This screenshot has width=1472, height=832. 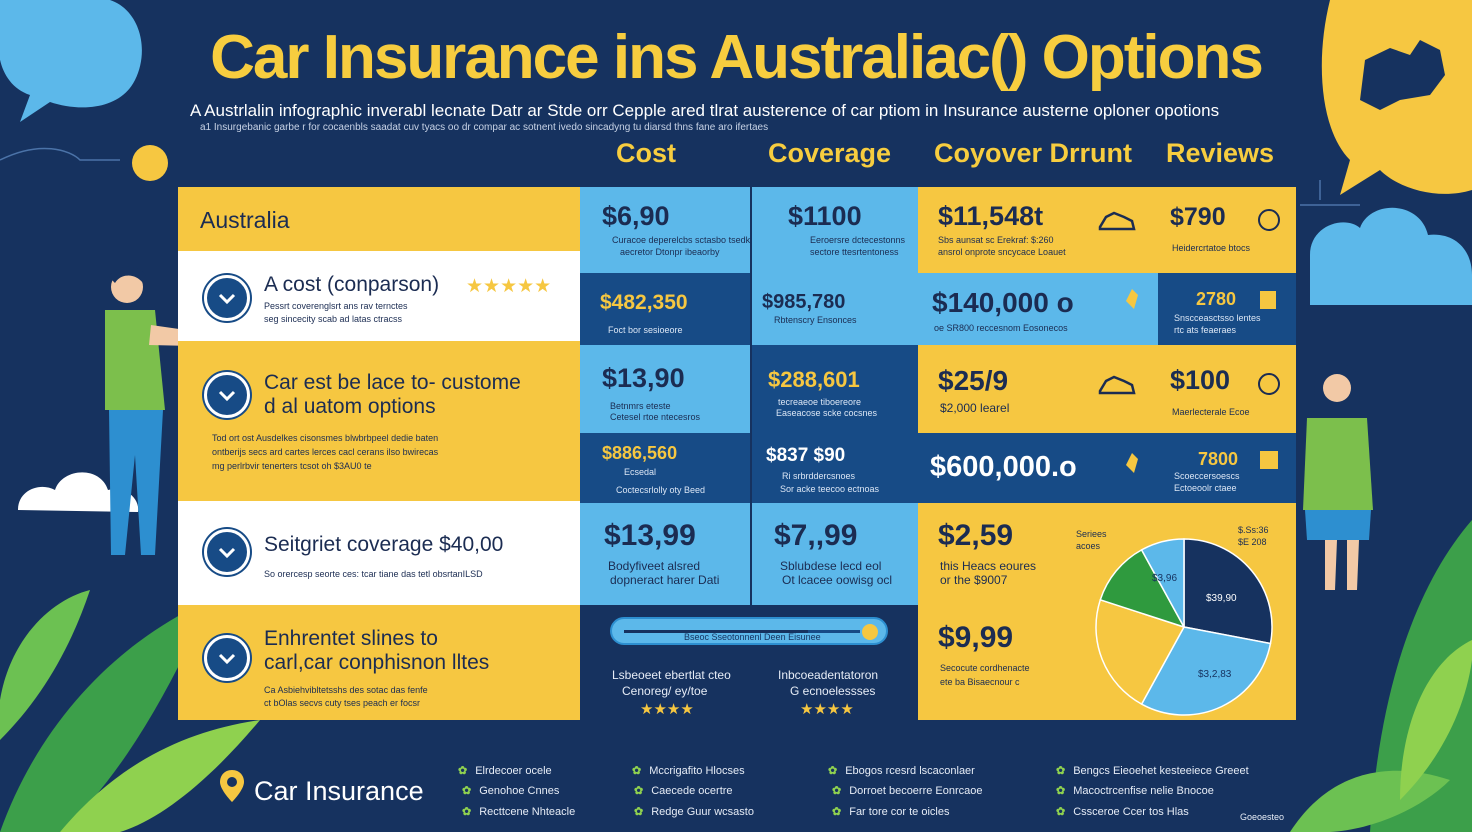 What do you see at coordinates (379, 219) in the screenshot?
I see `left-panel-header: Australia` at bounding box center [379, 219].